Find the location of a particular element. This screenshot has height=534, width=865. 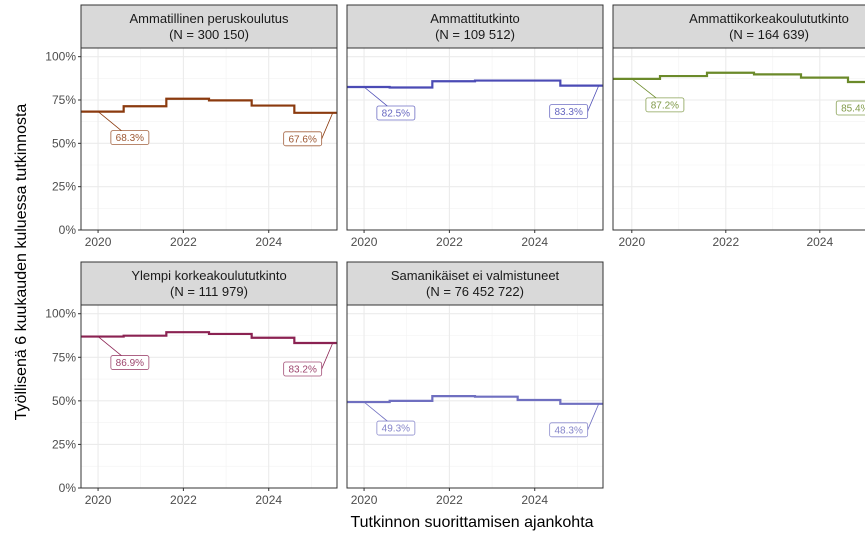

facet-title: Ammattikorkeakoulututkinto is located at coordinates (769, 18).